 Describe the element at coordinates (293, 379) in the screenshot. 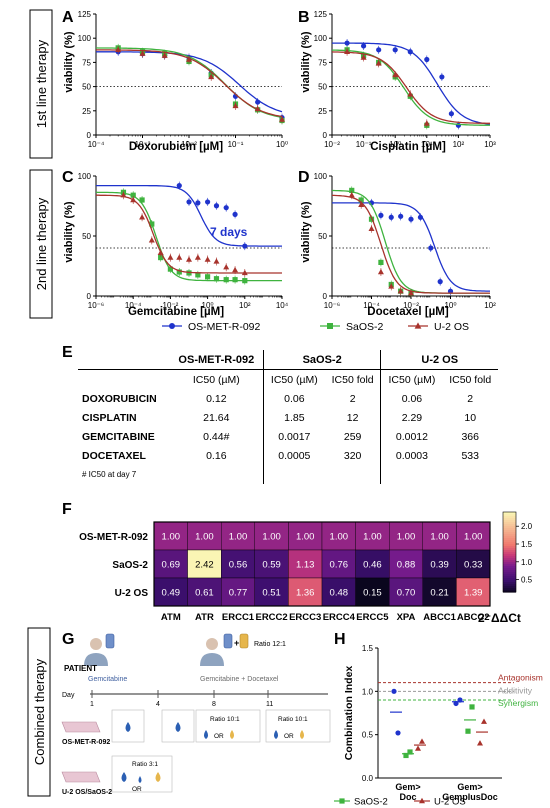

I see `table-subheader: IC50 (µM)` at that location.